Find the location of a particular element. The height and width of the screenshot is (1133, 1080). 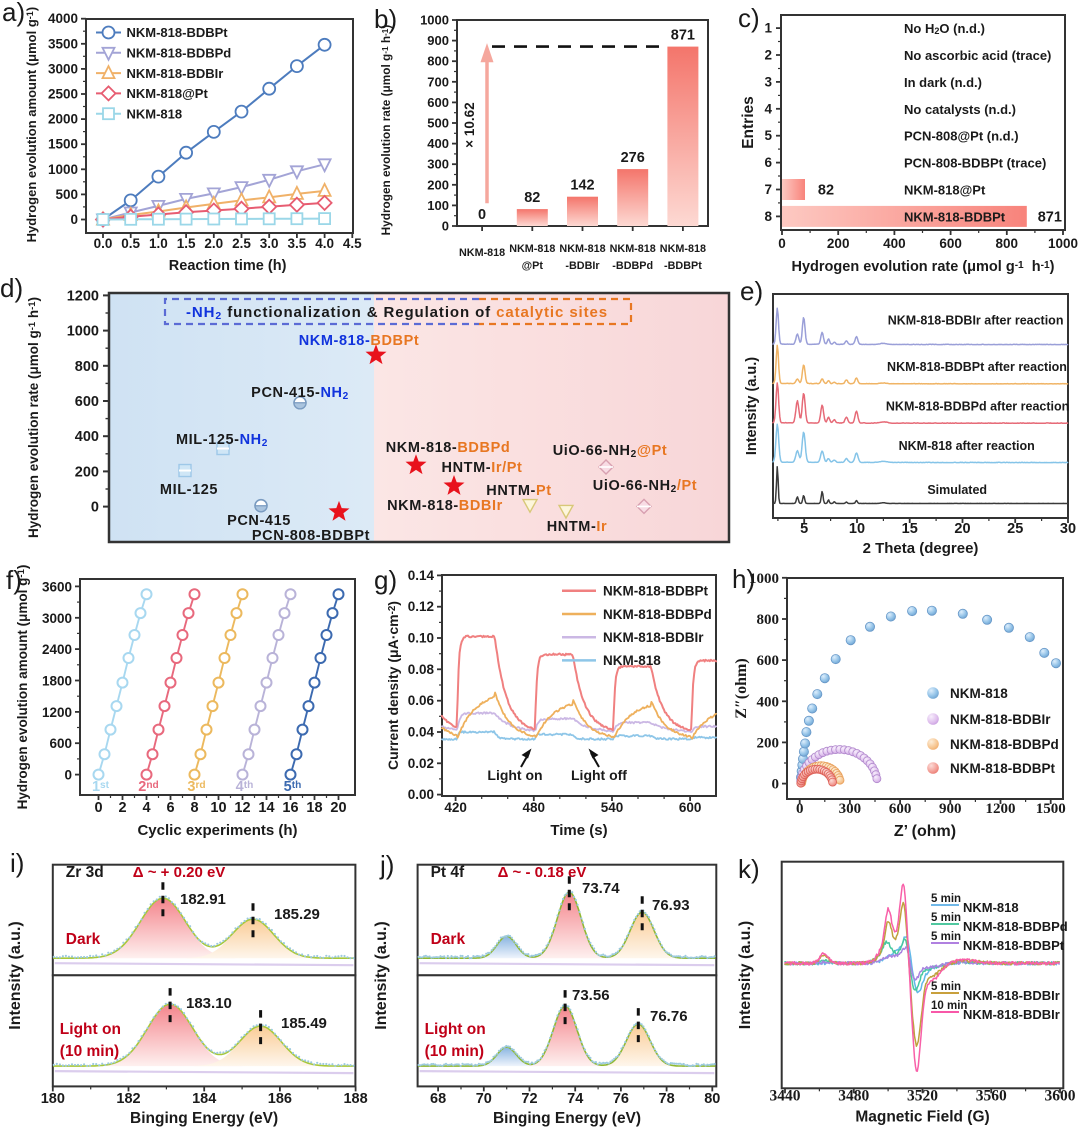

svg-text: 100 is located at coordinates (438, 205).